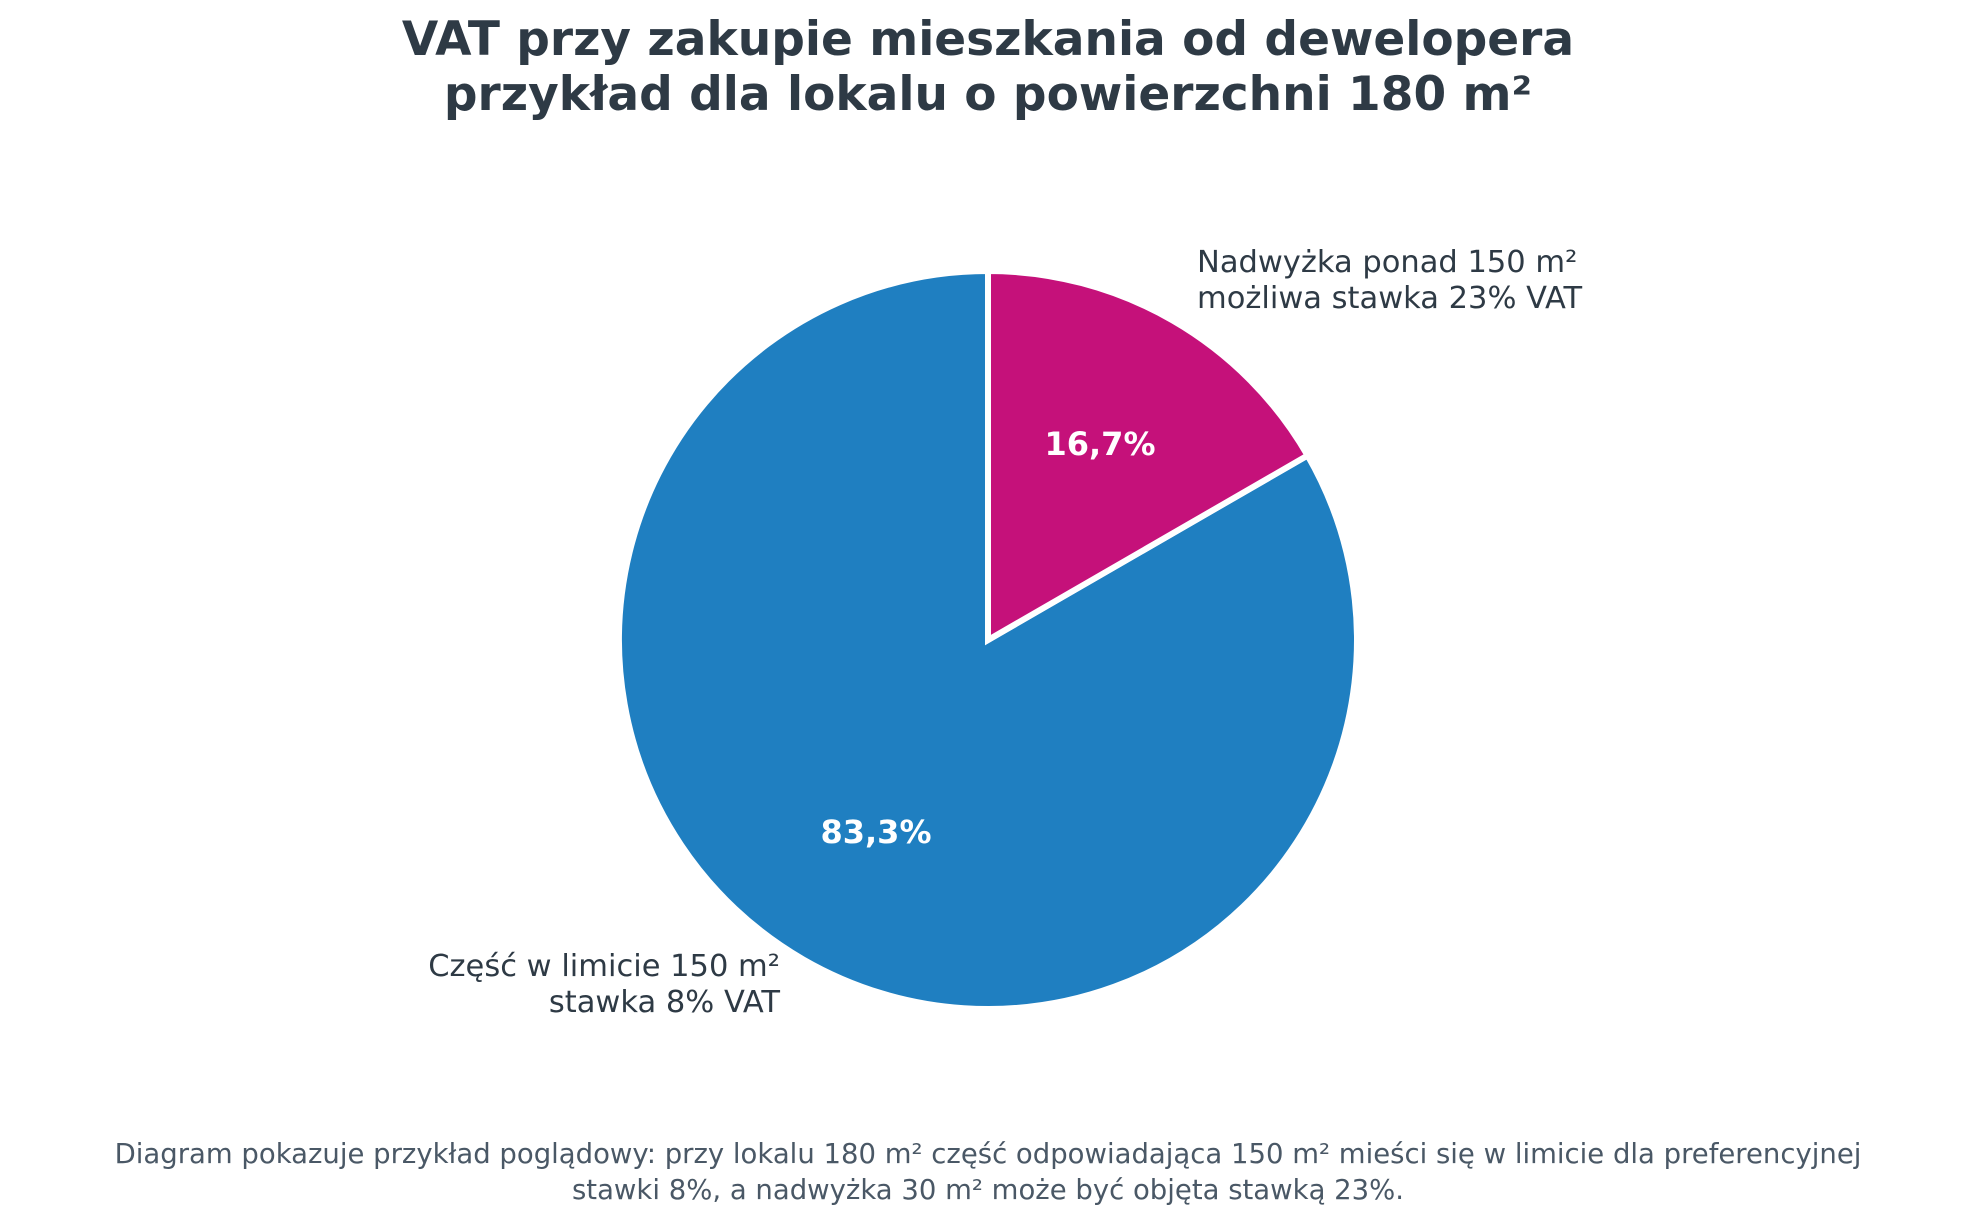  I want to click on slice-label-surplus-line1: Nadwyżka ponad 150 m², so click(1387, 262).